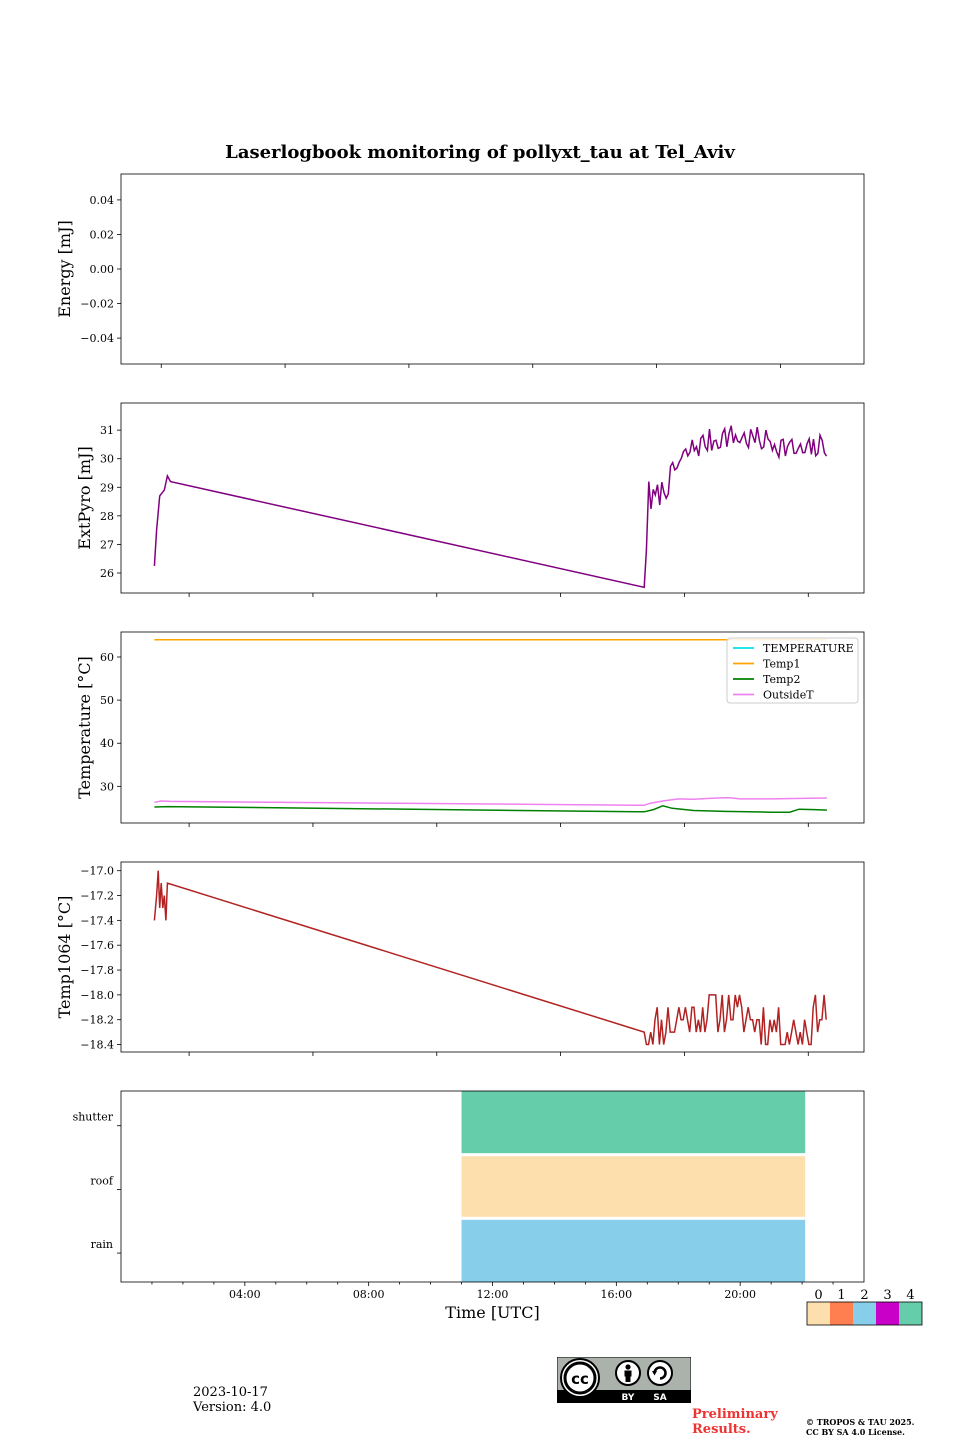  I want to click on x-tick-label: 20:00, so click(740, 1294).